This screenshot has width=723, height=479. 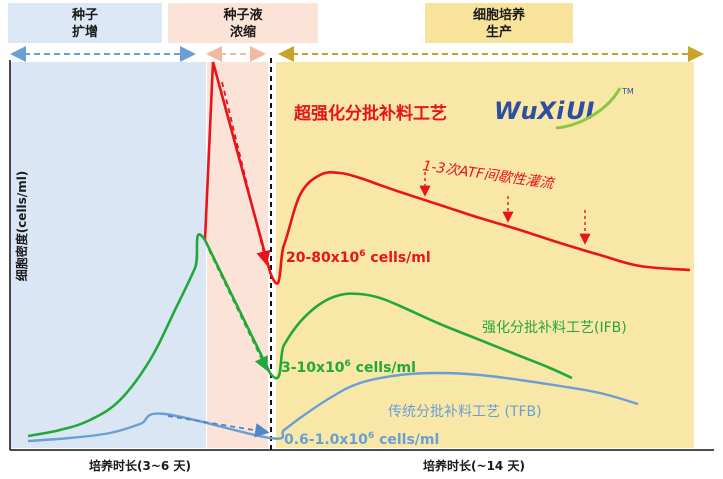 I want to click on tfb-label: 传统分批补料工艺 (TFB), so click(x=465, y=412).